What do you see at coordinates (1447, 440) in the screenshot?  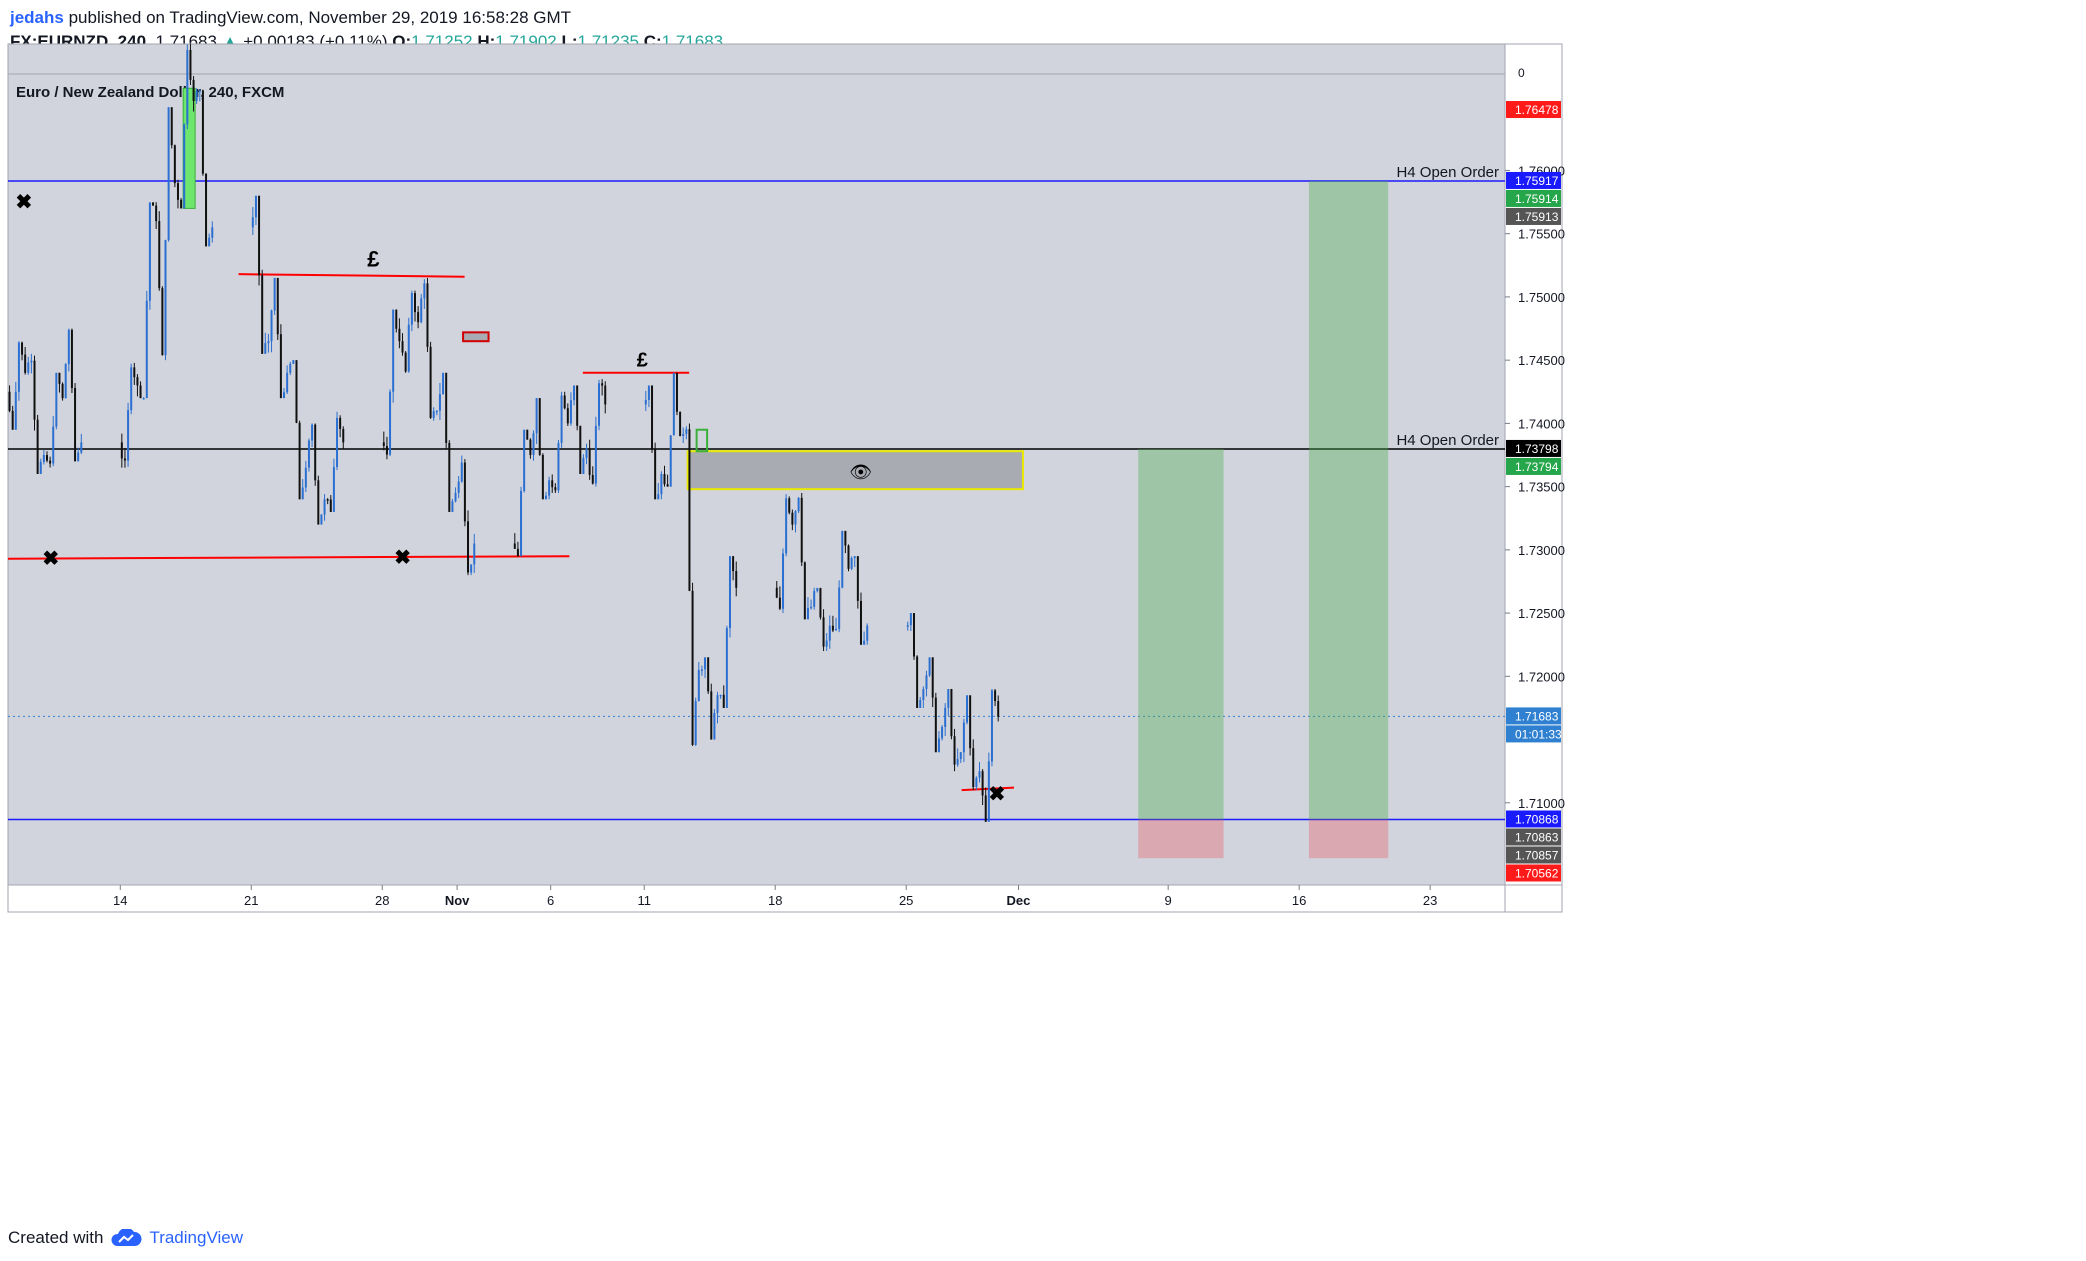 I see `level-label: H4 Open Order` at bounding box center [1447, 440].